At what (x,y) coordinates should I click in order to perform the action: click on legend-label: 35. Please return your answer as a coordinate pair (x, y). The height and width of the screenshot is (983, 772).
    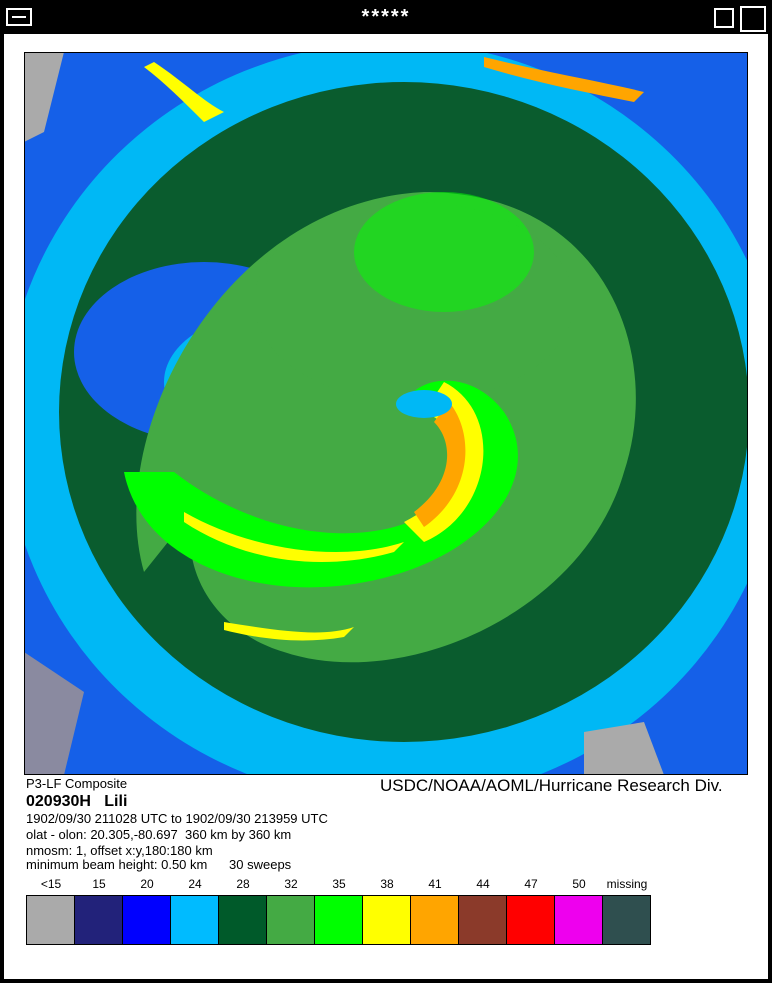
    Looking at the image, I should click on (339, 884).